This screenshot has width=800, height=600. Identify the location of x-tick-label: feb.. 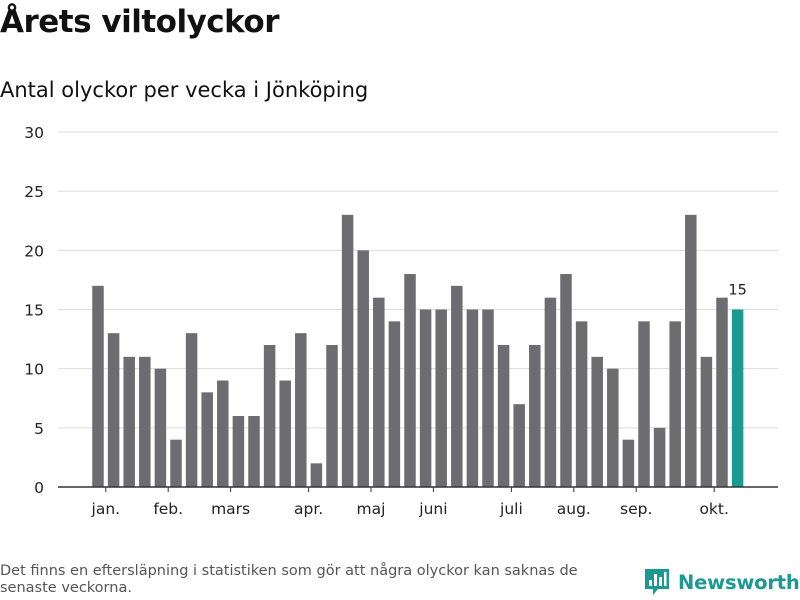
(168, 509).